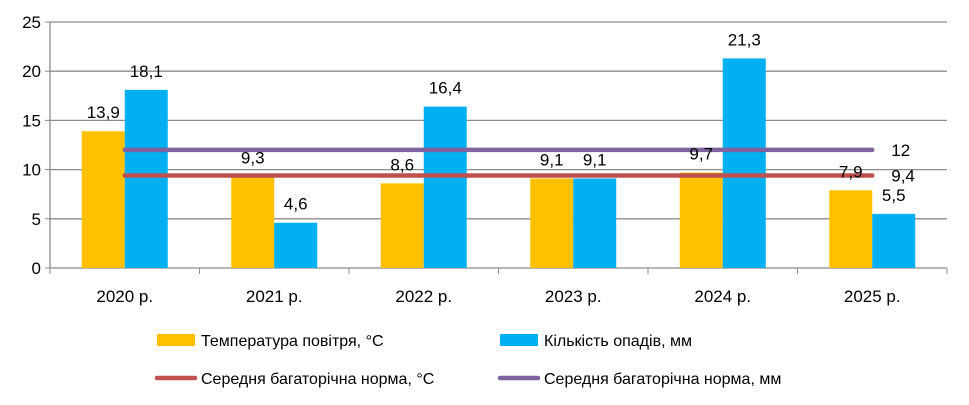 The width and height of the screenshot is (969, 405). I want to click on legend-label: Середня багаторічна норма, мм, so click(662, 379).